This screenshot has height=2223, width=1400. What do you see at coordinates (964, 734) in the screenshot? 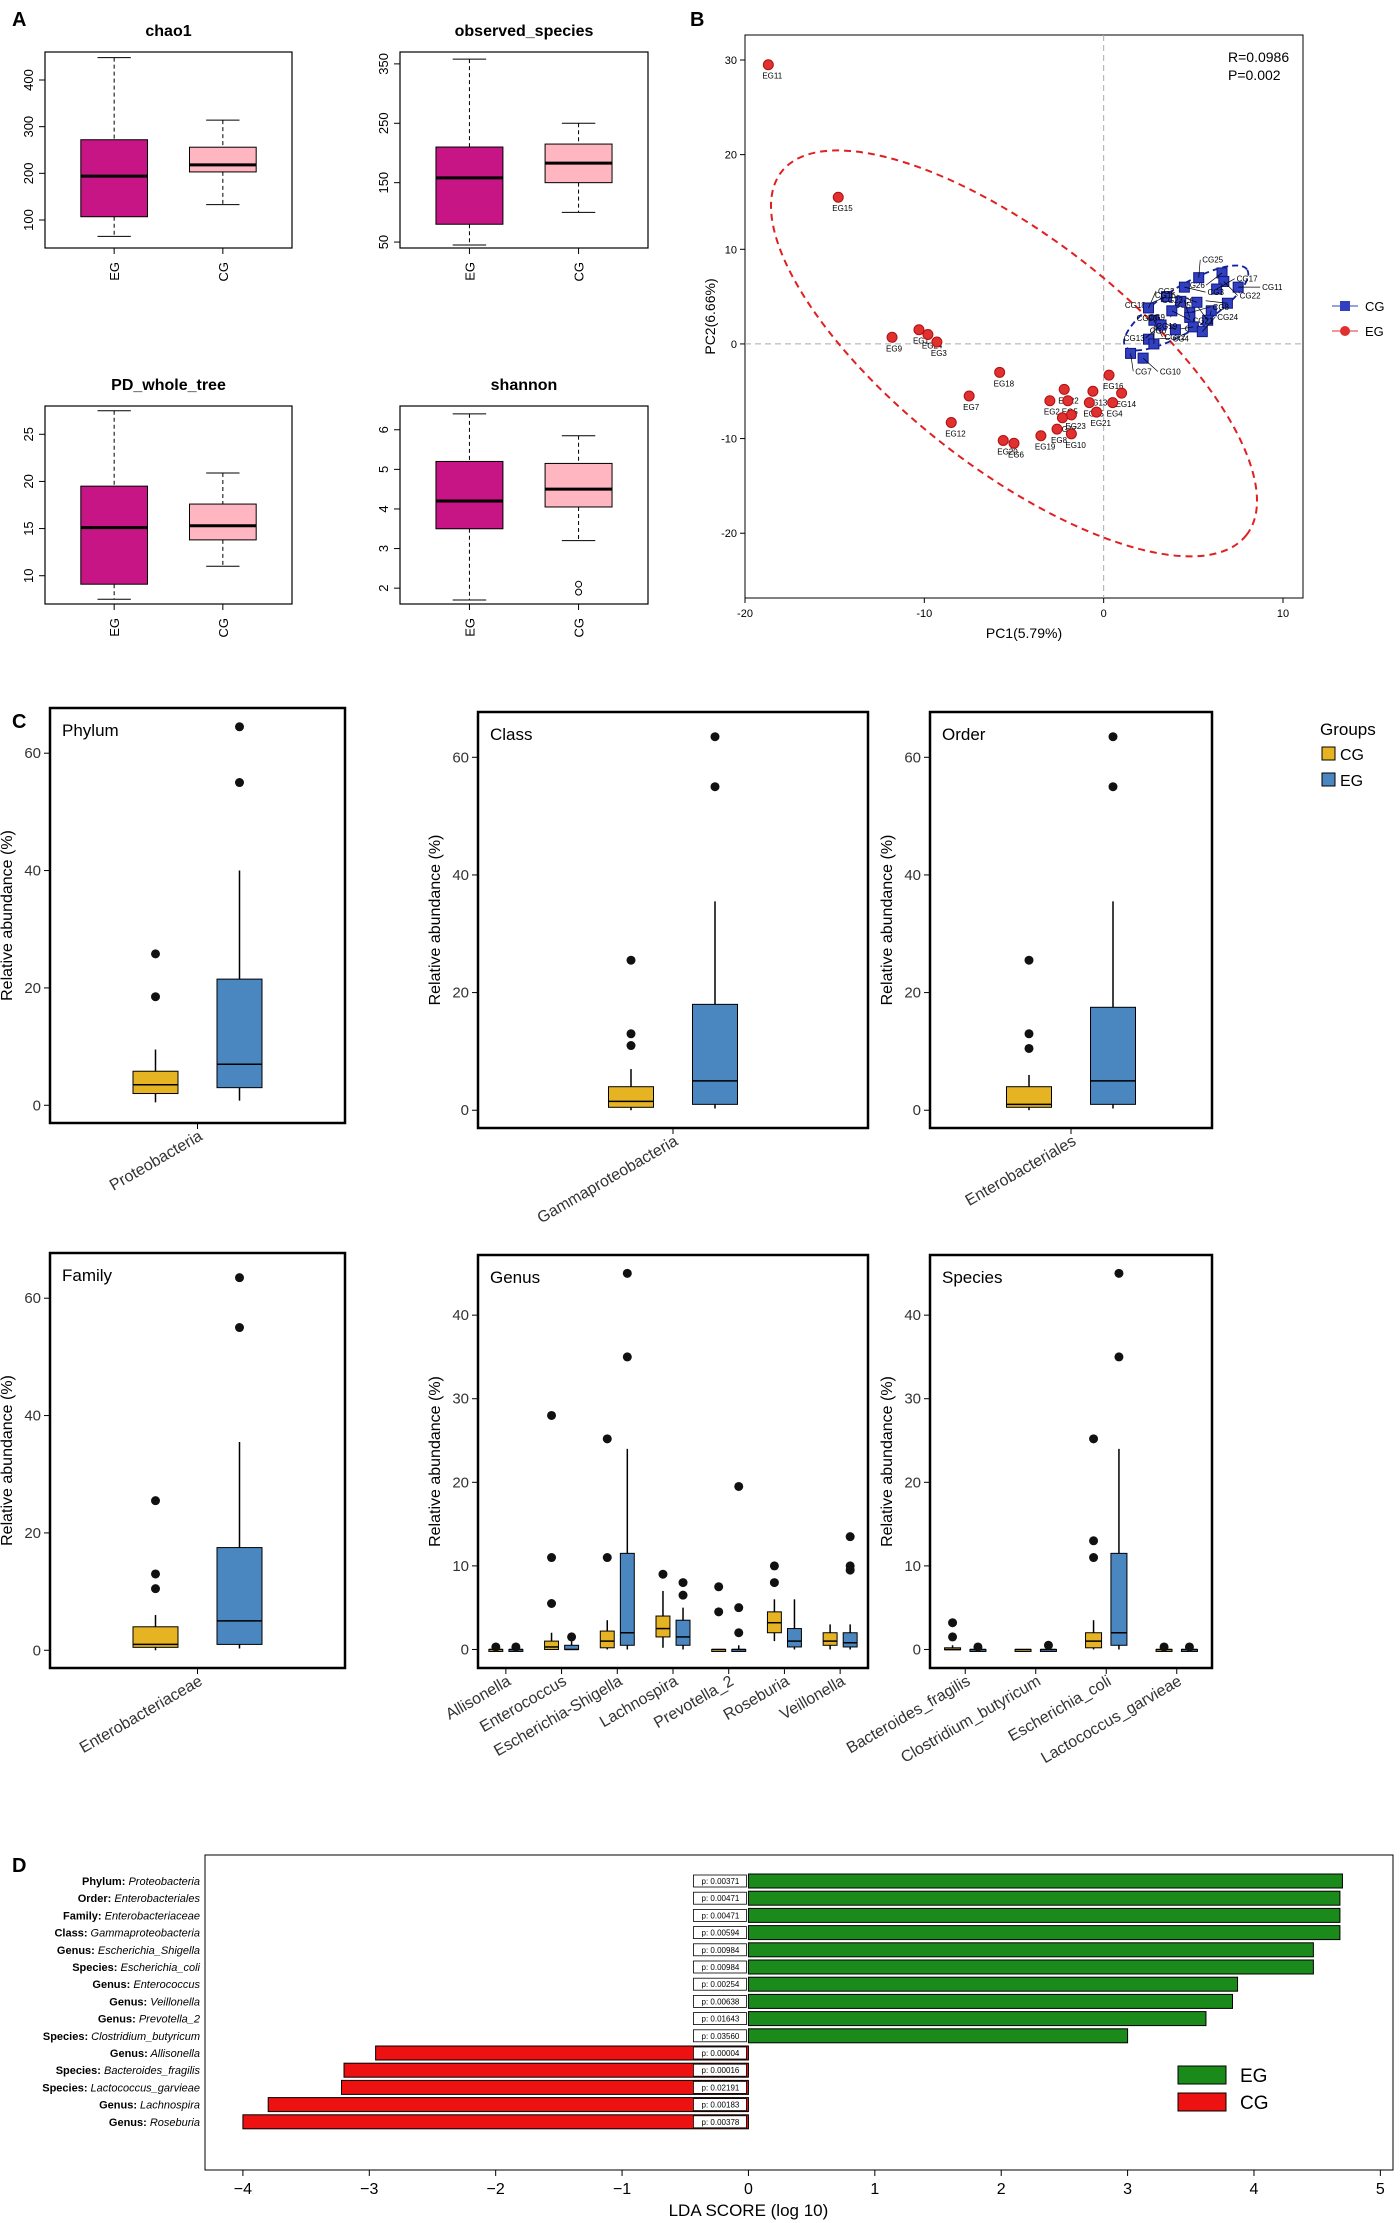
I see `plot-title: Order` at bounding box center [964, 734].